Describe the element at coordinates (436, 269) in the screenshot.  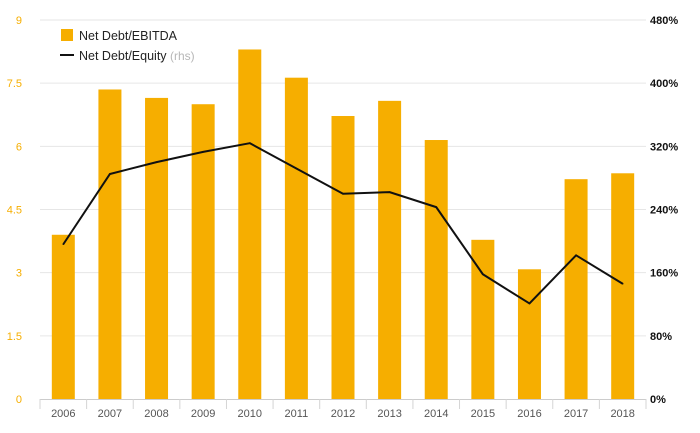
I see `bar-2014` at that location.